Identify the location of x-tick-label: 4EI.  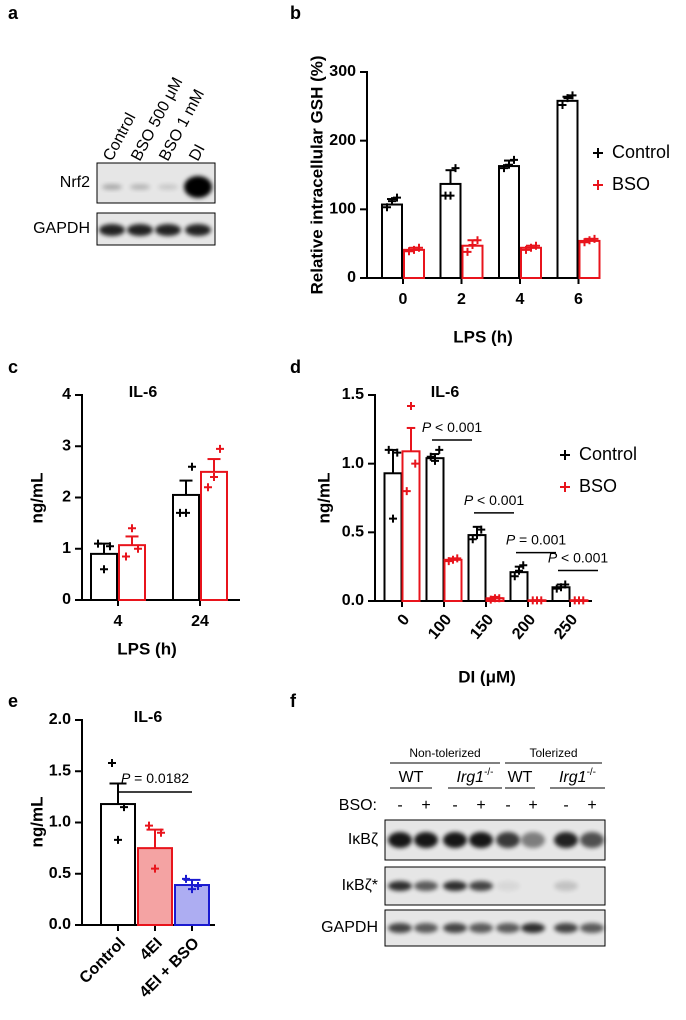
(151, 949).